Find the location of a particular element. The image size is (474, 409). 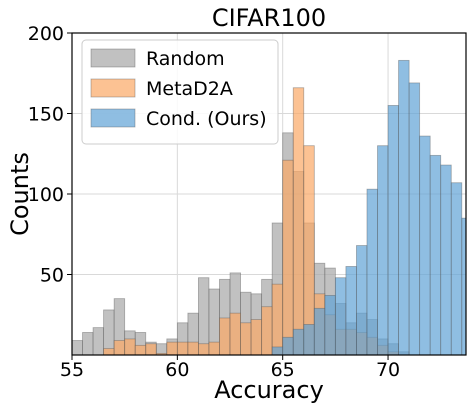

legend-label: Cond. (Ours) is located at coordinates (206, 119).